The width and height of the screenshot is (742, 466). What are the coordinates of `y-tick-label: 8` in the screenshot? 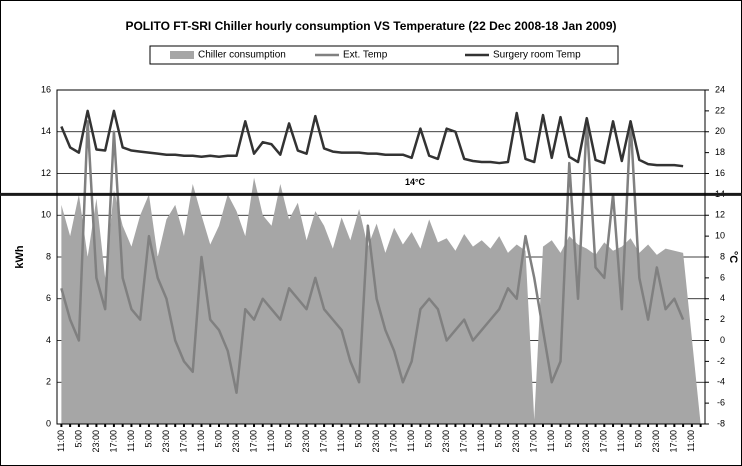 It's located at (48, 256).